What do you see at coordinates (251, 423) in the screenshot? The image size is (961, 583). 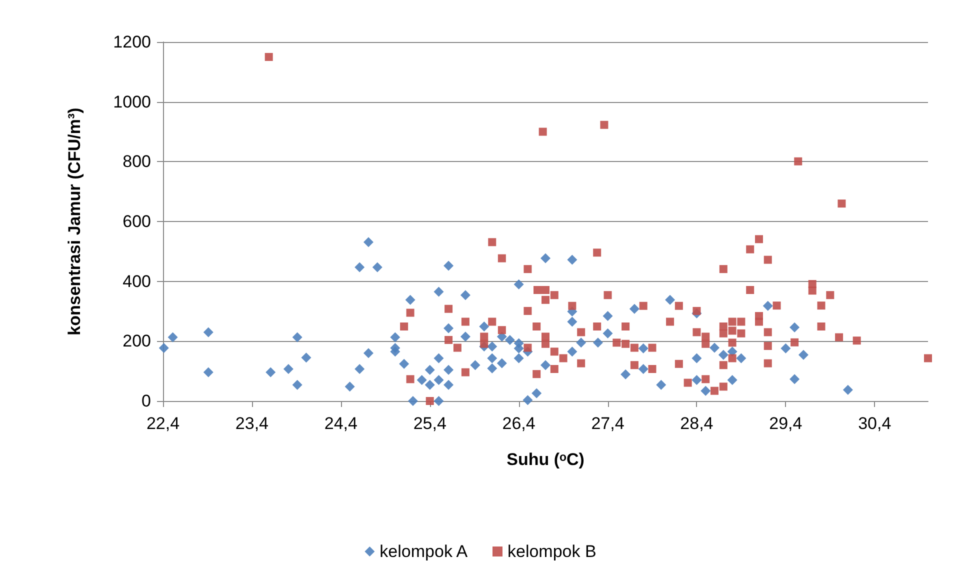 I see `x-tick-label: 23,4` at bounding box center [251, 423].